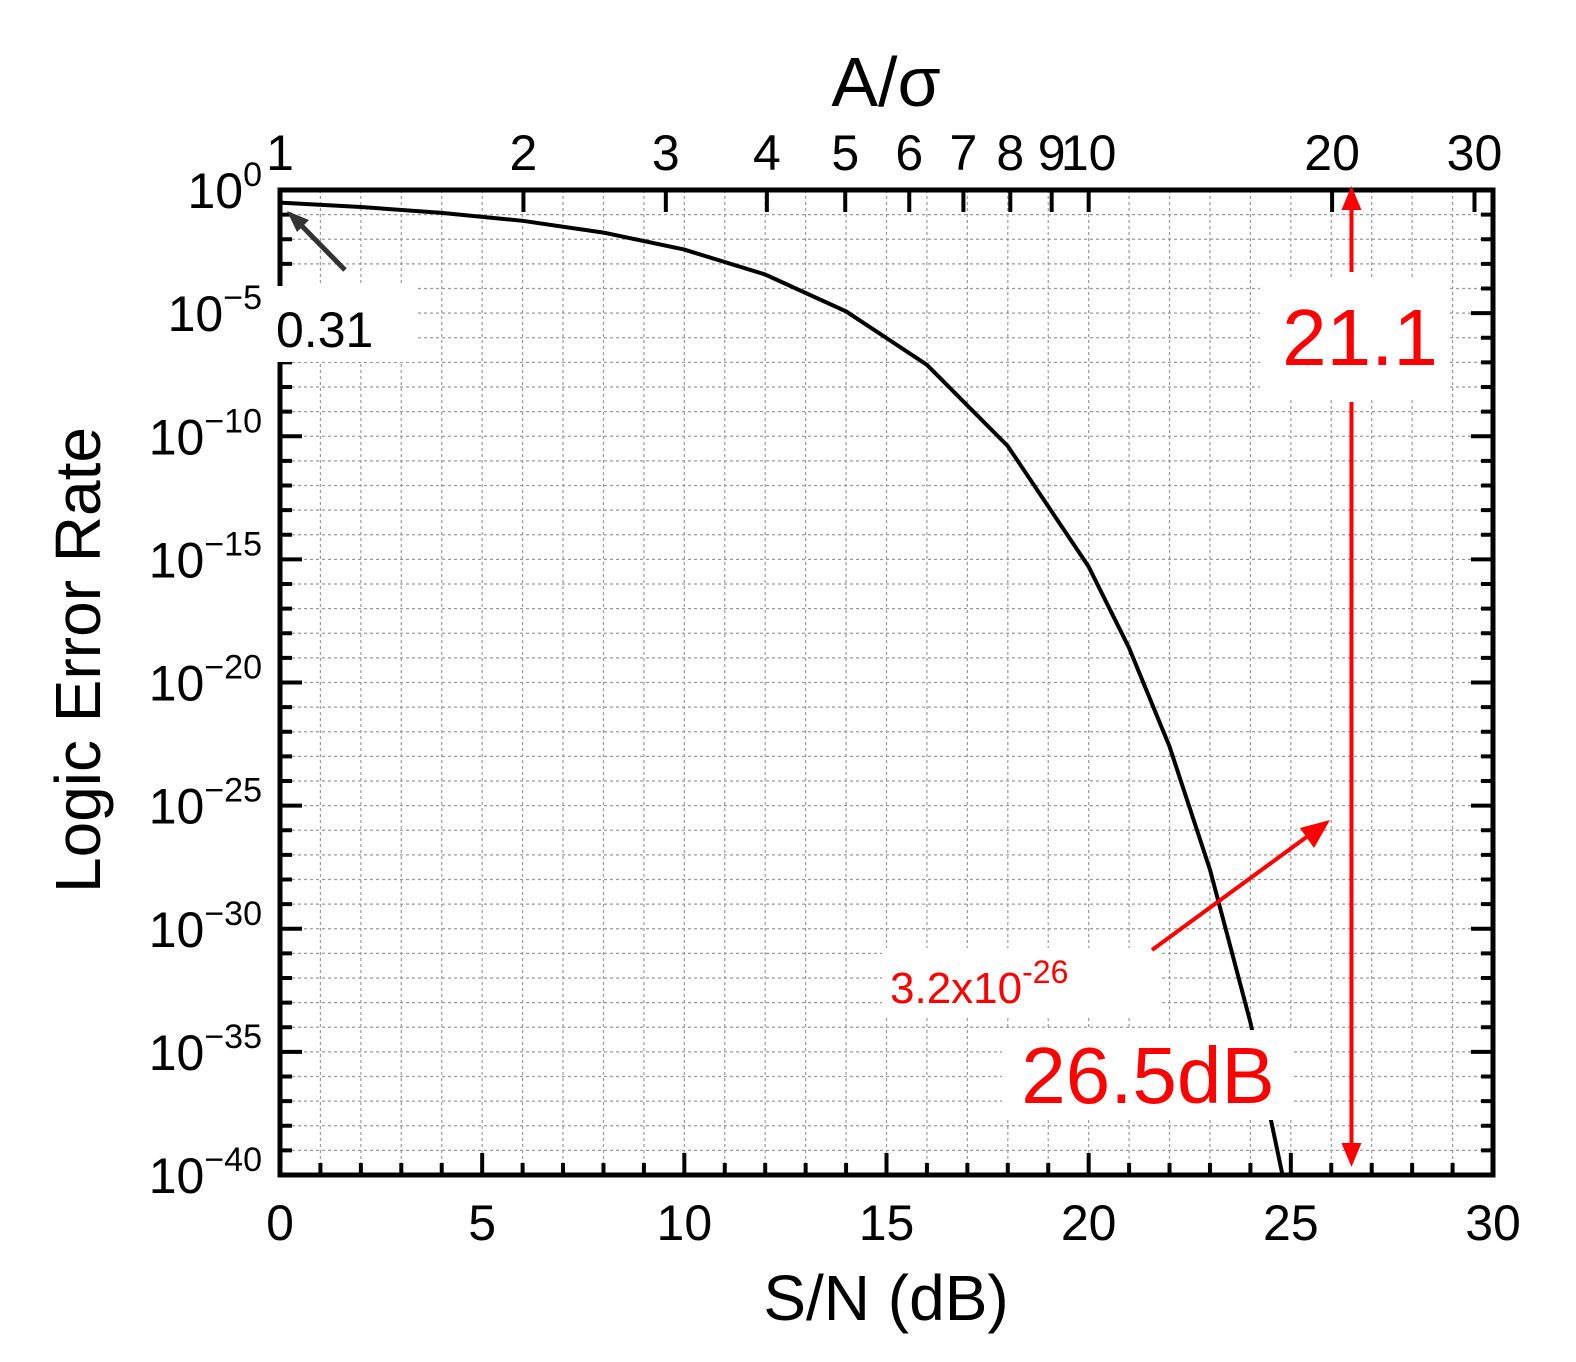  Describe the element at coordinates (1089, 153) in the screenshot. I see `top-tick-label: 10` at that location.